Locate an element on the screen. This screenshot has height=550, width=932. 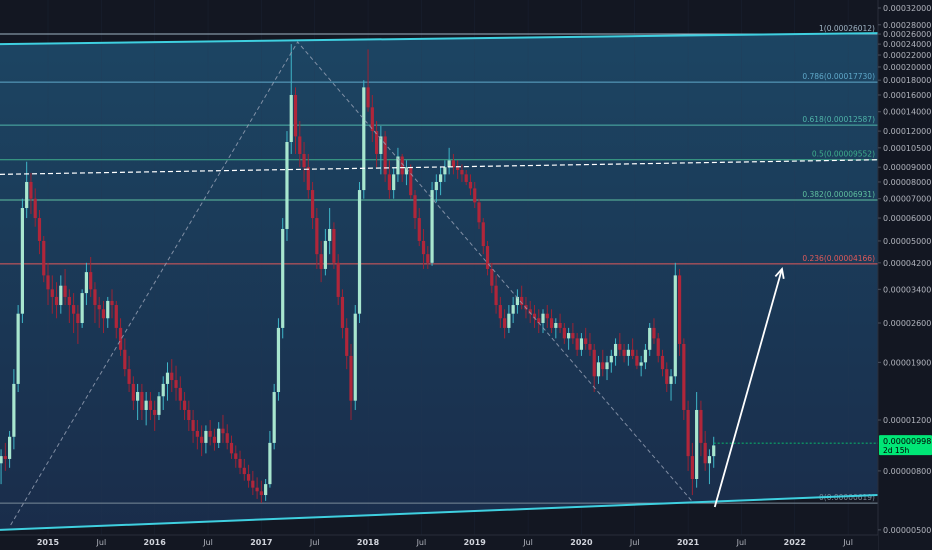
current-price-badge is located at coordinates (905, 445).